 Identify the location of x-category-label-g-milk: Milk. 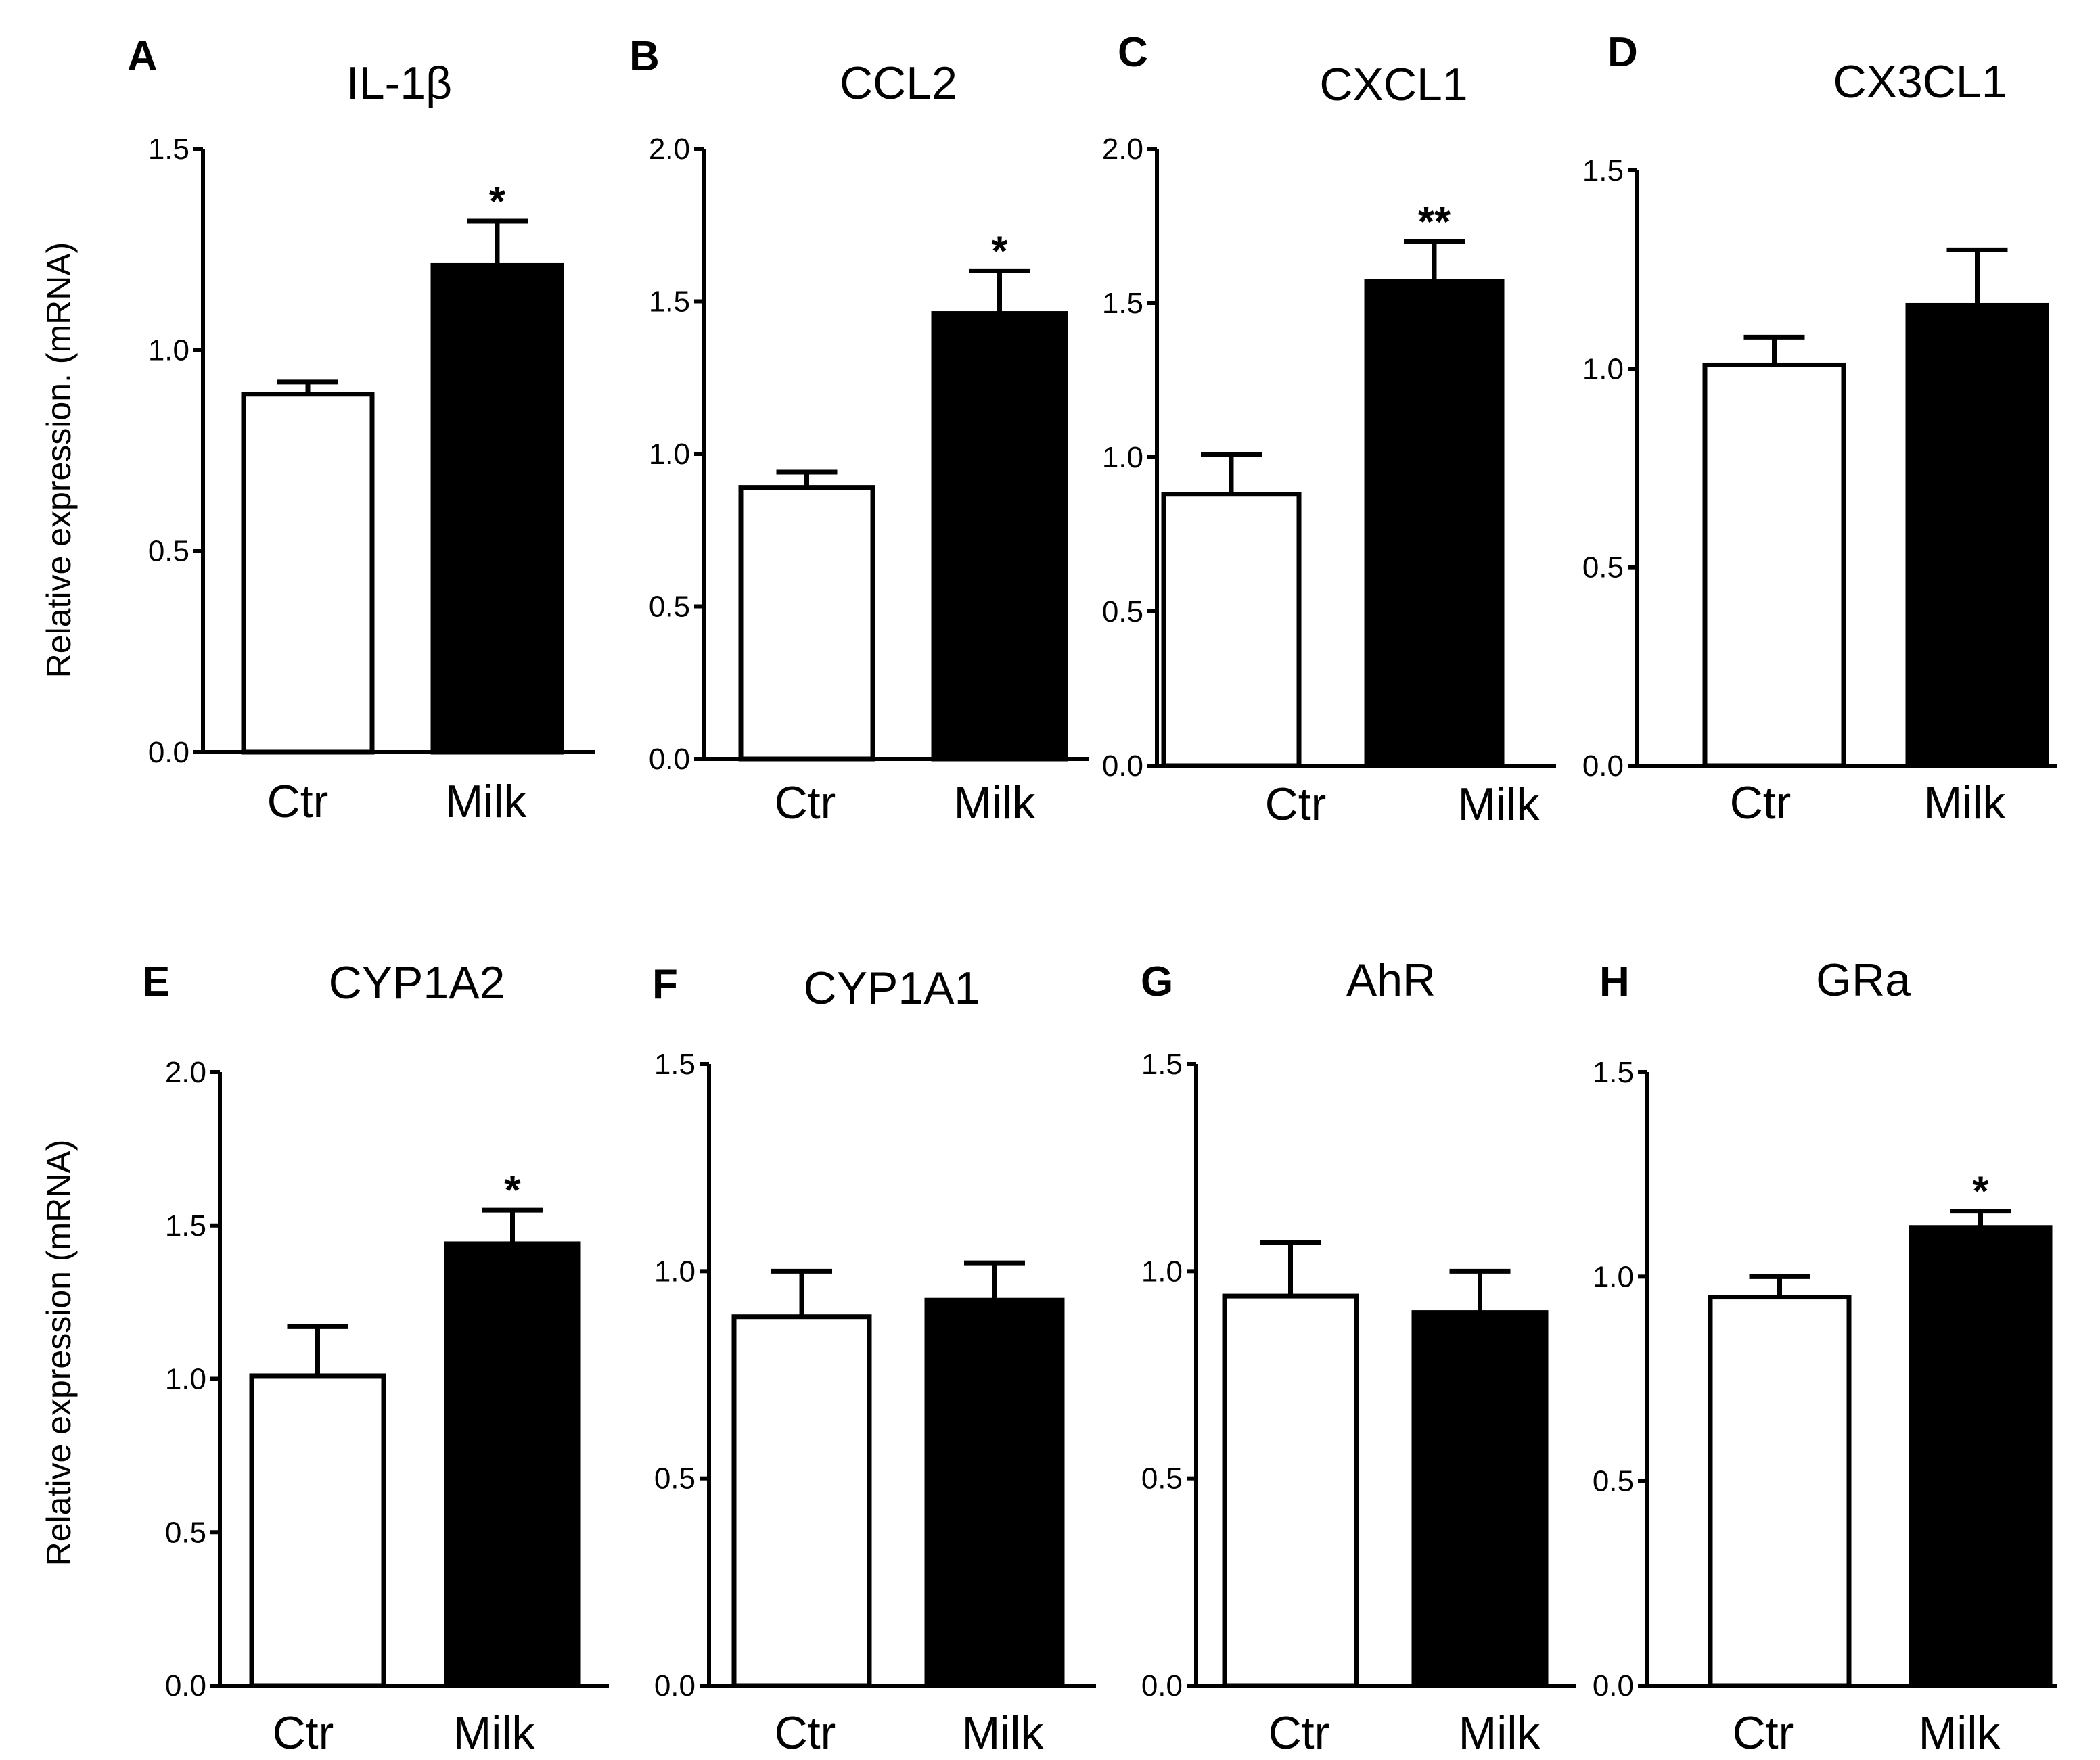
(1500, 1733).